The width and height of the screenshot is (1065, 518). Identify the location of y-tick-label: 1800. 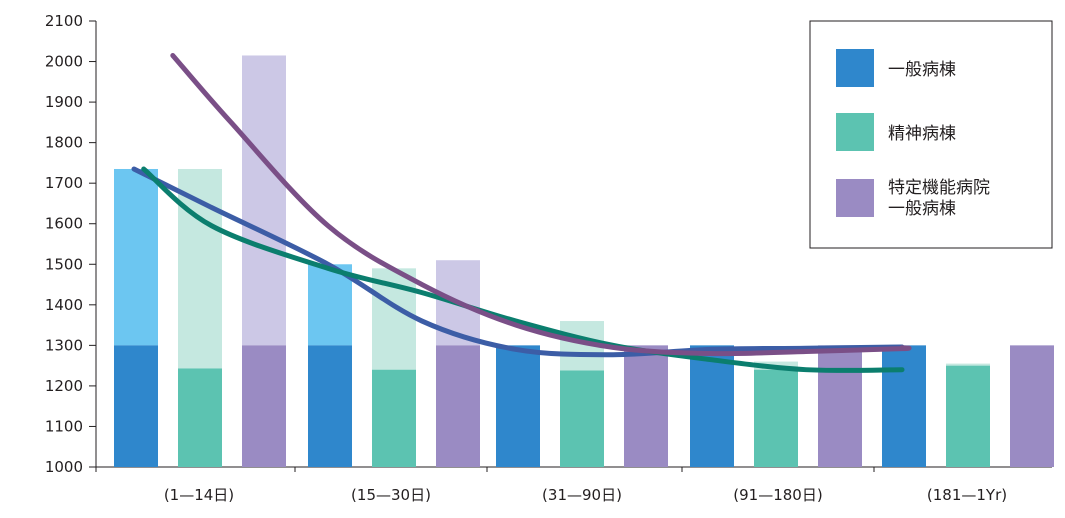
(64, 143).